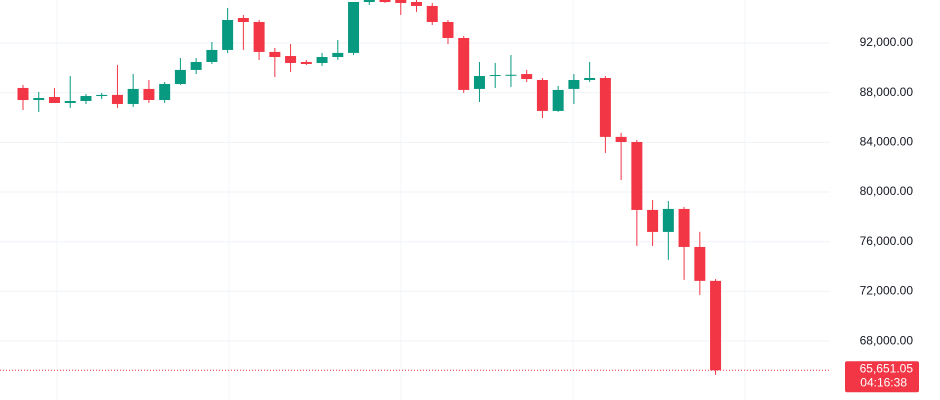  I want to click on y-tick-label: 72,000.00, so click(887, 291).